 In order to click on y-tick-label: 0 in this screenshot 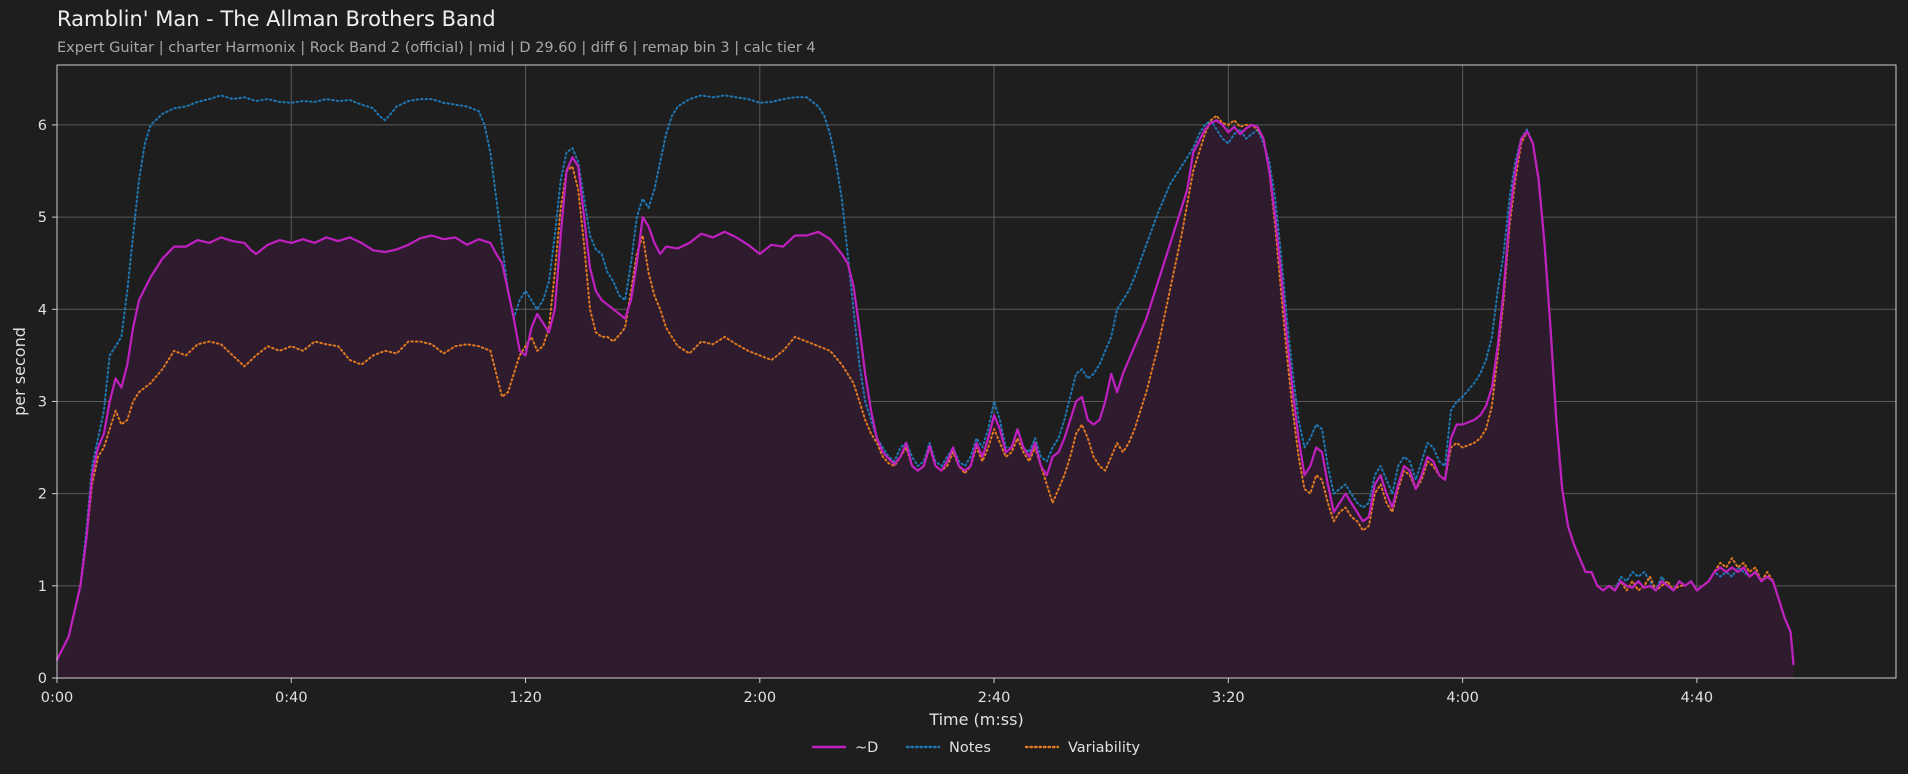, I will do `click(42, 679)`.